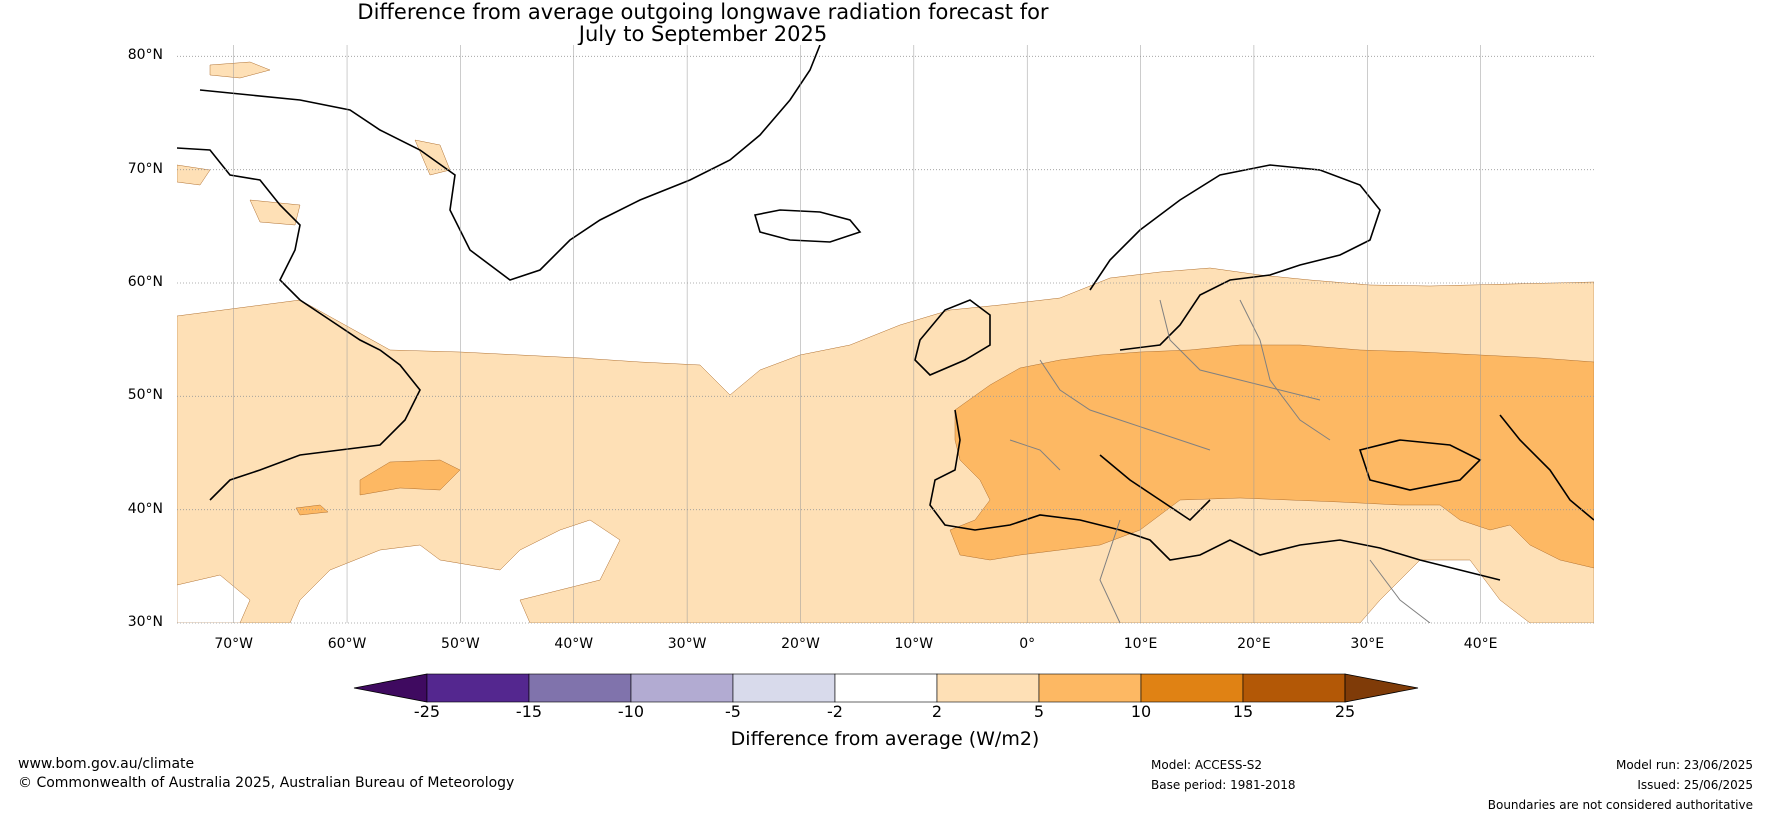  Describe the element at coordinates (937, 711) in the screenshot. I see `colorbar-tick-label: 2` at that location.